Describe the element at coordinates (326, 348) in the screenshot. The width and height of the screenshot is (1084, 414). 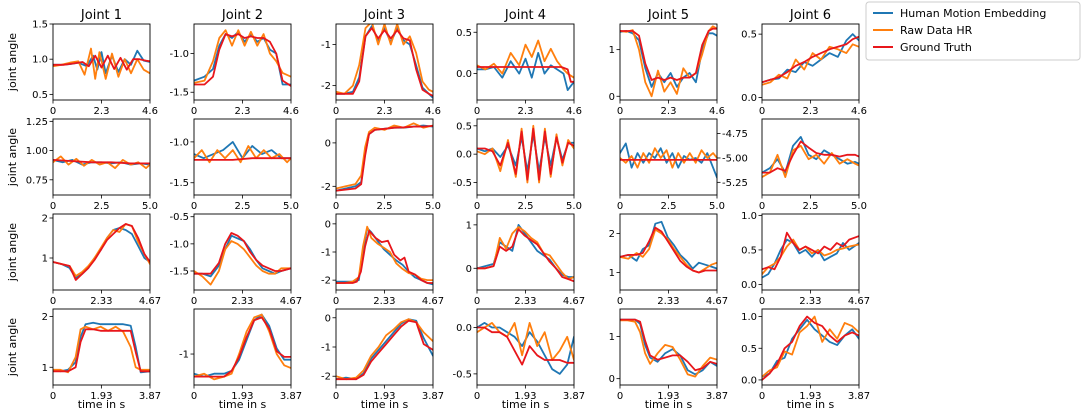
I see `y-tick-label: -1` at that location.